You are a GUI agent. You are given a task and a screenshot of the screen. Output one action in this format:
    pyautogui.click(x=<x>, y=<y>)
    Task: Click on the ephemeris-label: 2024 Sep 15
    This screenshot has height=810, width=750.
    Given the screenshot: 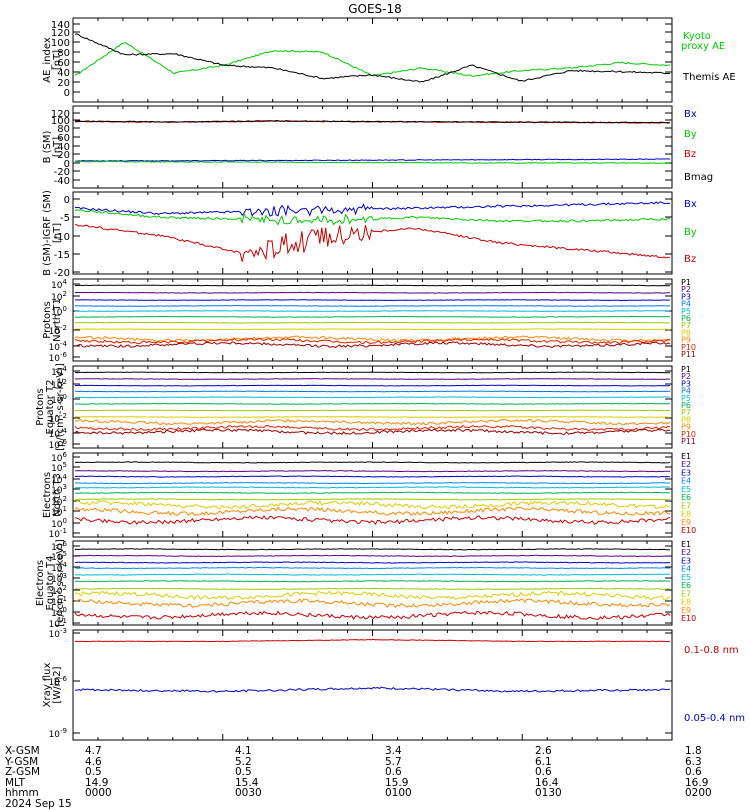 What is the action you would take?
    pyautogui.click(x=38, y=803)
    